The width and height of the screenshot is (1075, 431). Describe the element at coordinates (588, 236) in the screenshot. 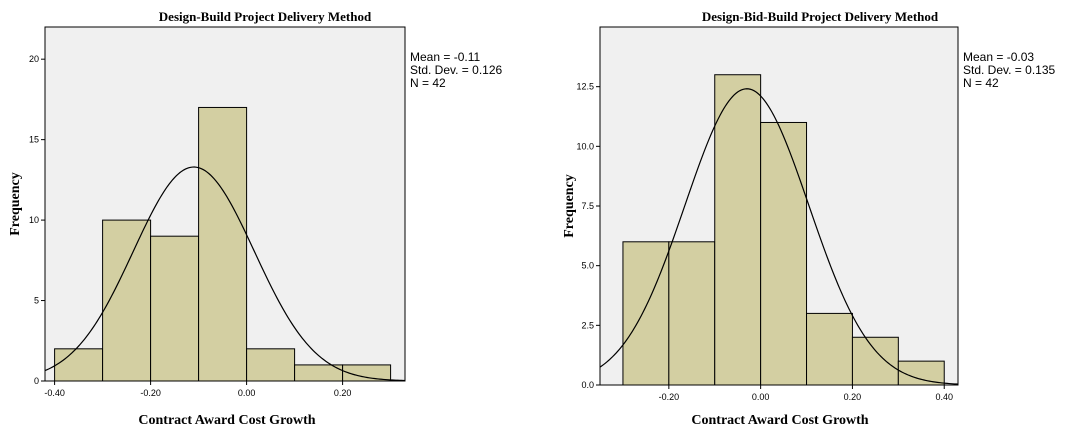

I see `y-ticks: 0.0 2.5 5.0 7.5 10.0 12.5` at that location.